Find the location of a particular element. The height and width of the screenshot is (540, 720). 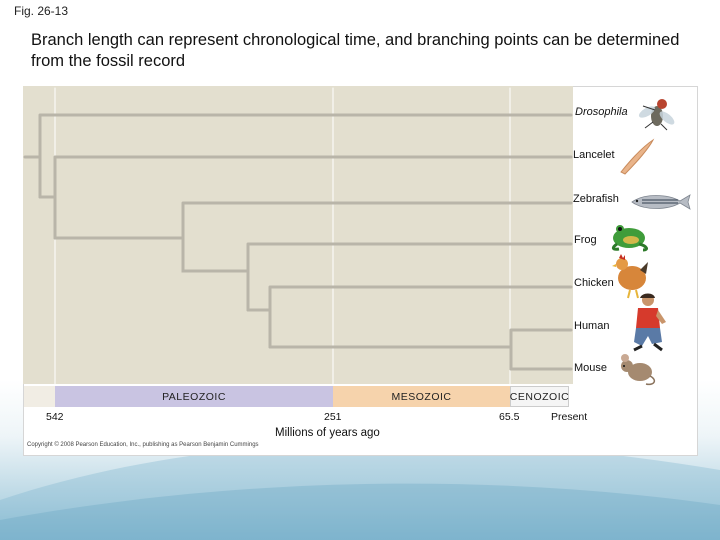

branch-lancelet is located at coordinates (313, 197).